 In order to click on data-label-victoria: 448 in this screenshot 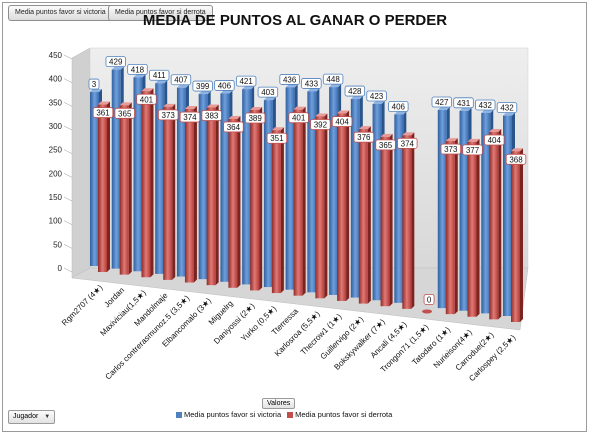, I will do `click(333, 79)`.